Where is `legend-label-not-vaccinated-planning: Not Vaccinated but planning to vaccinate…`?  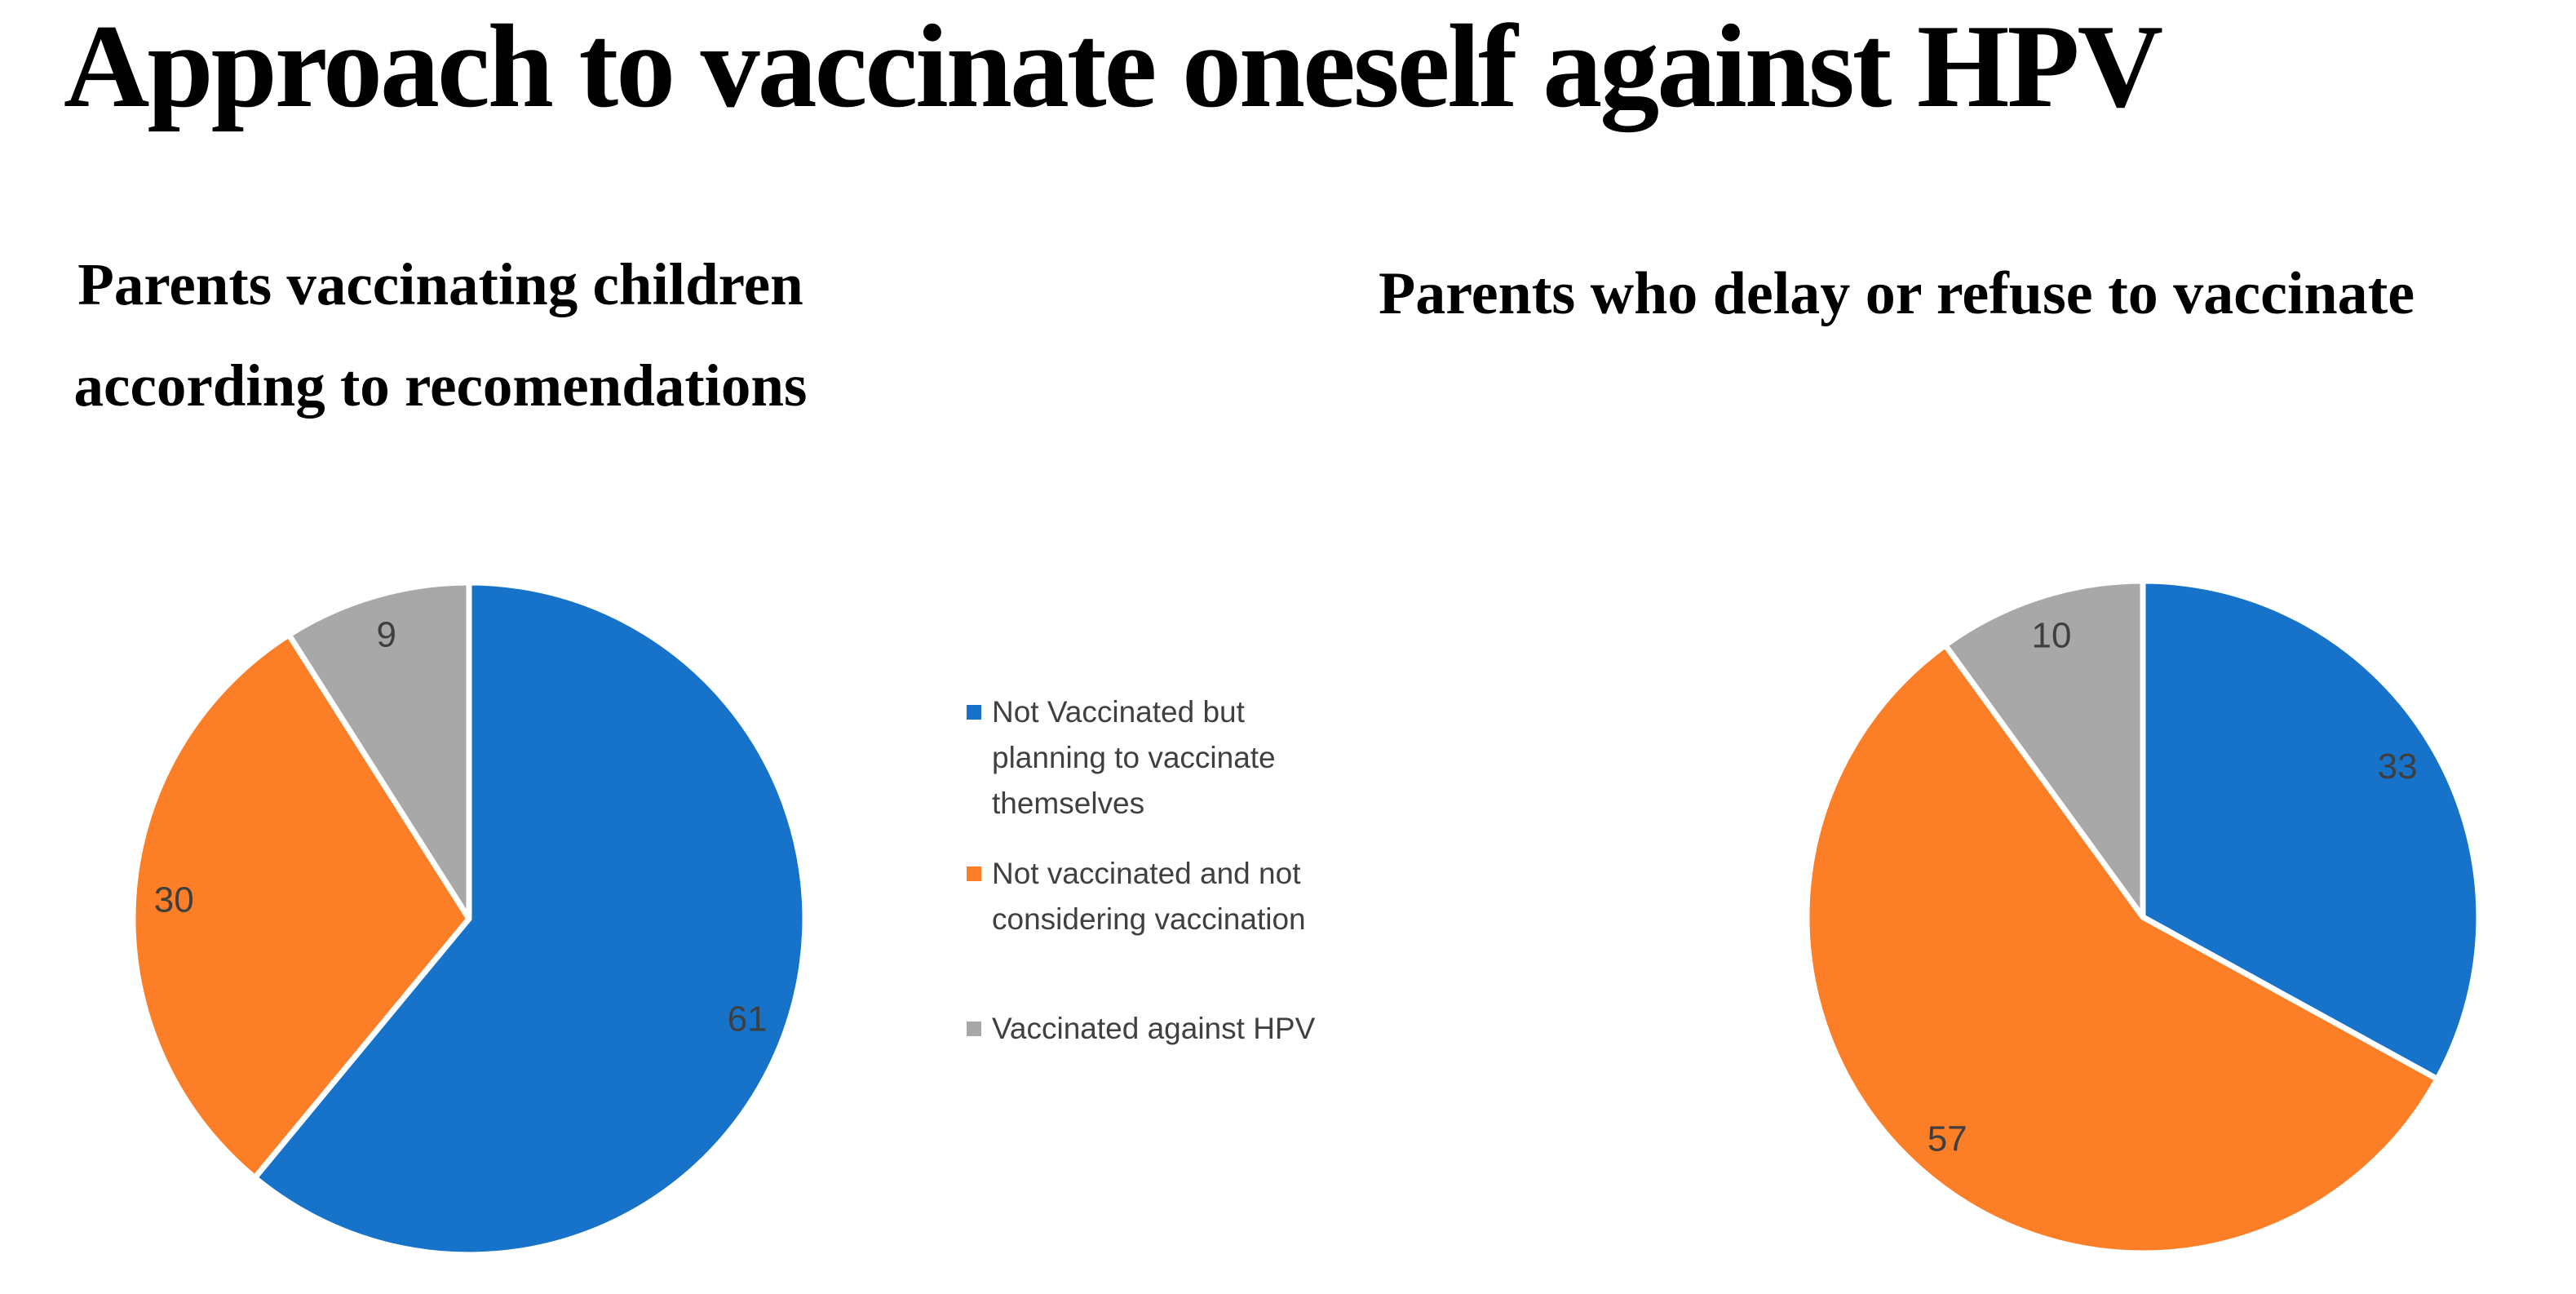 legend-label-not-vaccinated-planning: Not Vaccinated but planning to vaccinate… is located at coordinates (1134, 758).